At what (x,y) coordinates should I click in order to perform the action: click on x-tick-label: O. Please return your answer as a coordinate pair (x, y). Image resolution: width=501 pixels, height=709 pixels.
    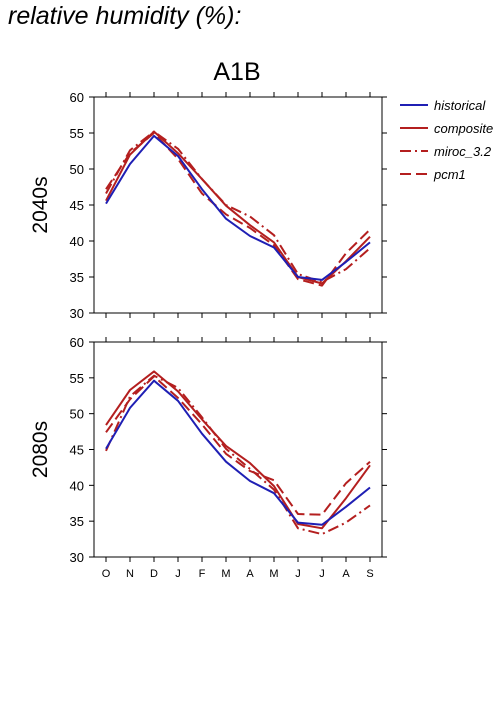
    Looking at the image, I should click on (106, 574).